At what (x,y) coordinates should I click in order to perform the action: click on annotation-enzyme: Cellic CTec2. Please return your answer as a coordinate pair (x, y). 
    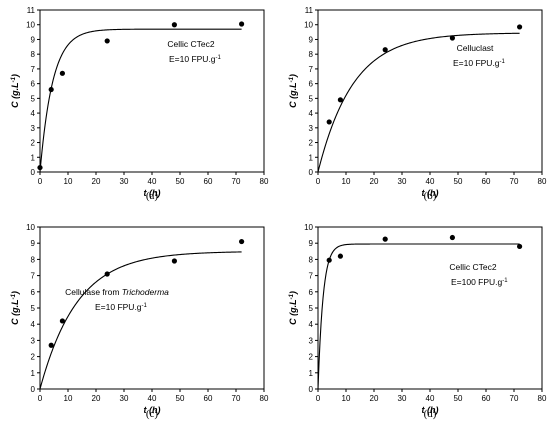
    Looking at the image, I should click on (191, 44).